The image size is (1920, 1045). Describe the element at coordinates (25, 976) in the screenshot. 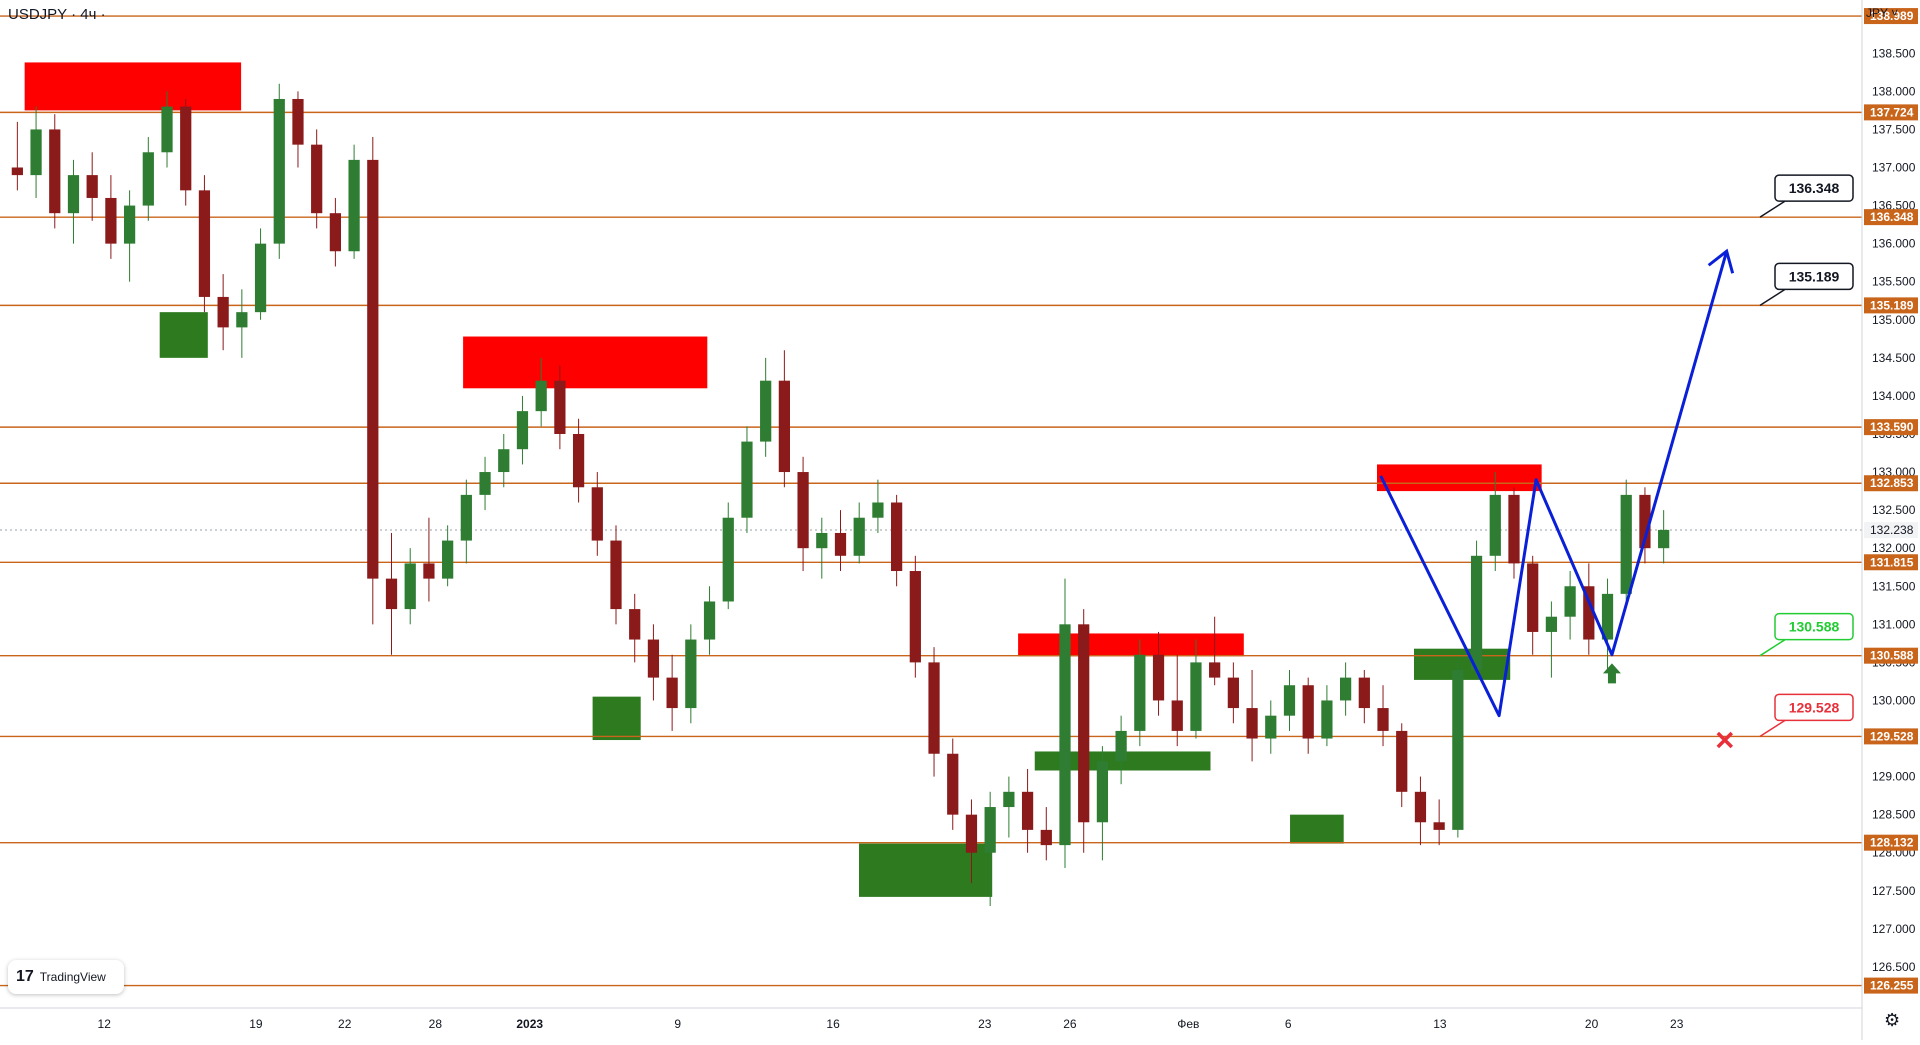

I see `tradingview-logo: 17` at that location.